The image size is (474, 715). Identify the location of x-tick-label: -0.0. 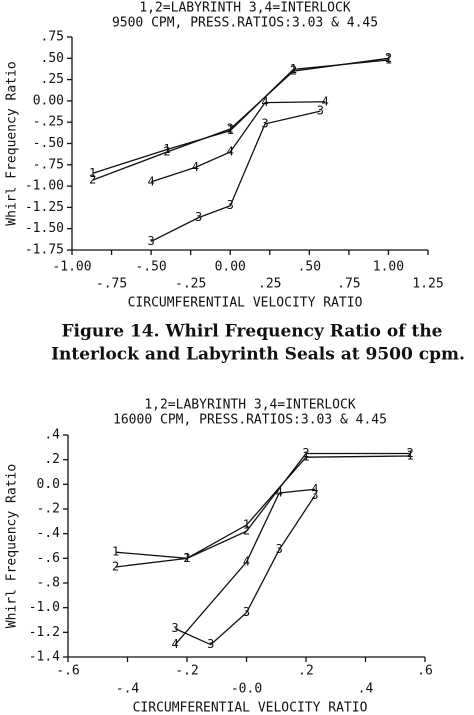
(246, 689).